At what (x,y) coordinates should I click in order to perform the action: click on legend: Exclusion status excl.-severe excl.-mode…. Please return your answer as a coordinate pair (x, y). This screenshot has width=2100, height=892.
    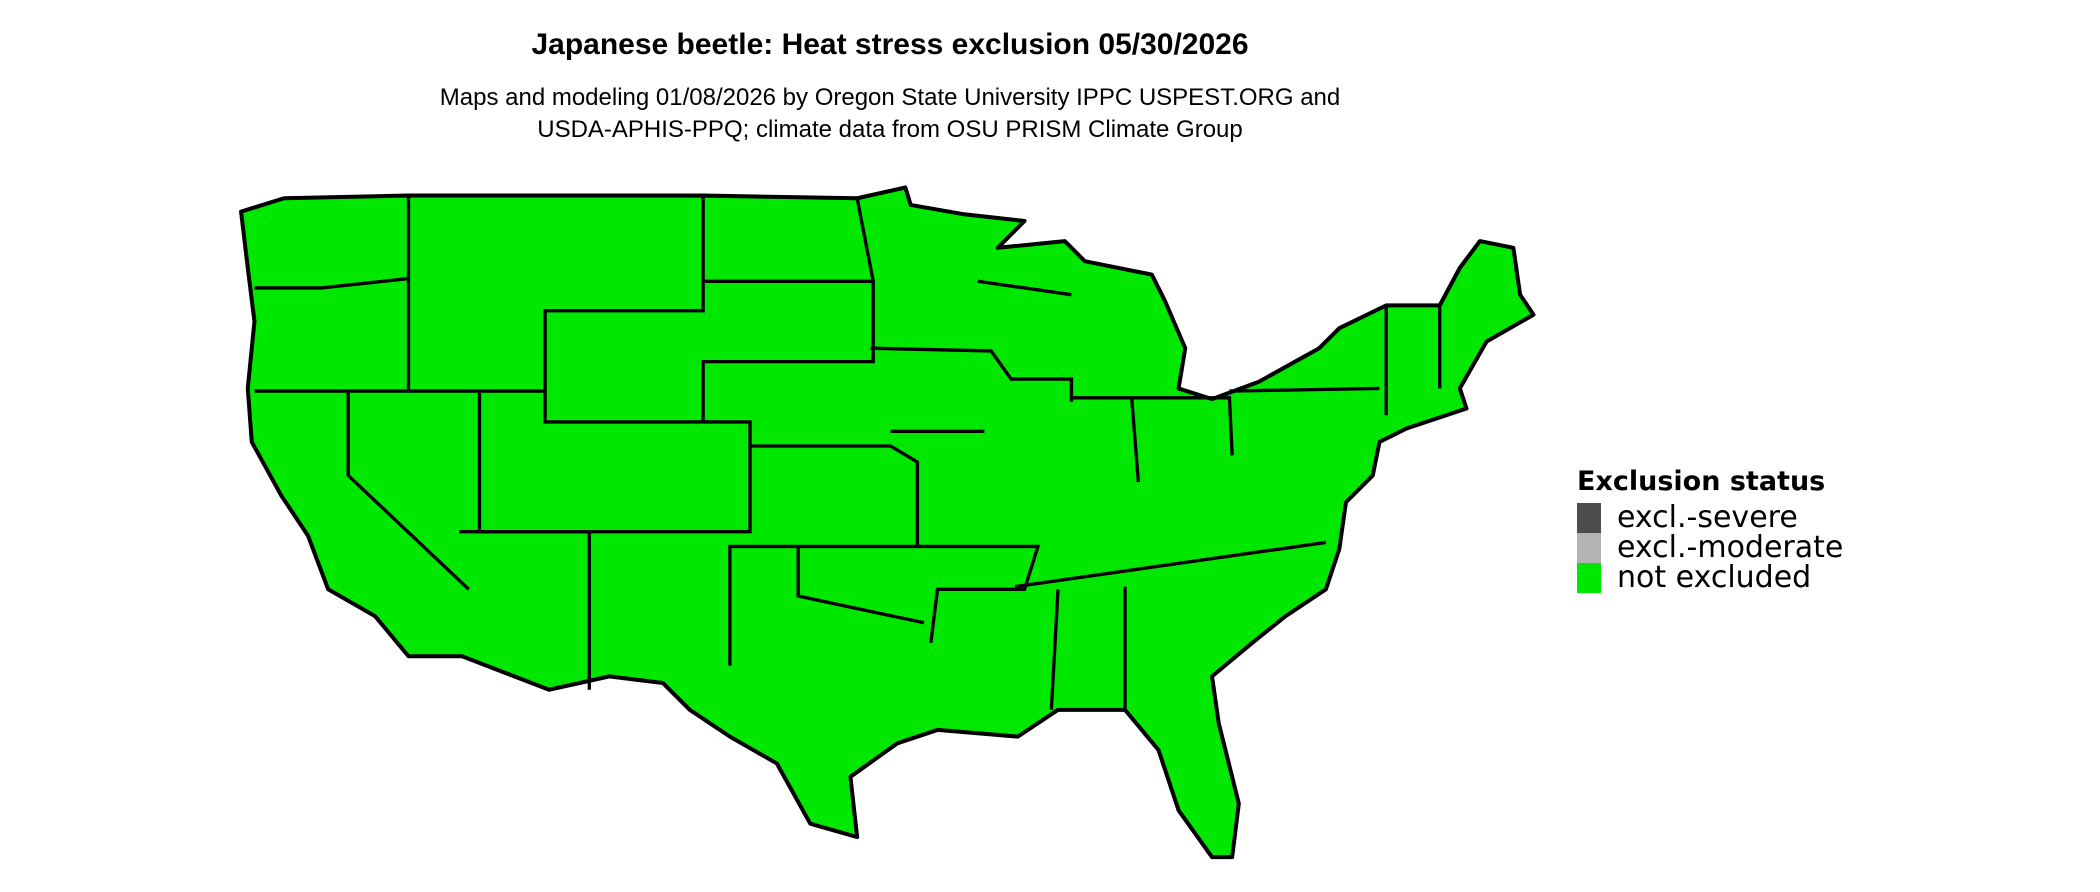
    Looking at the image, I should click on (1710, 529).